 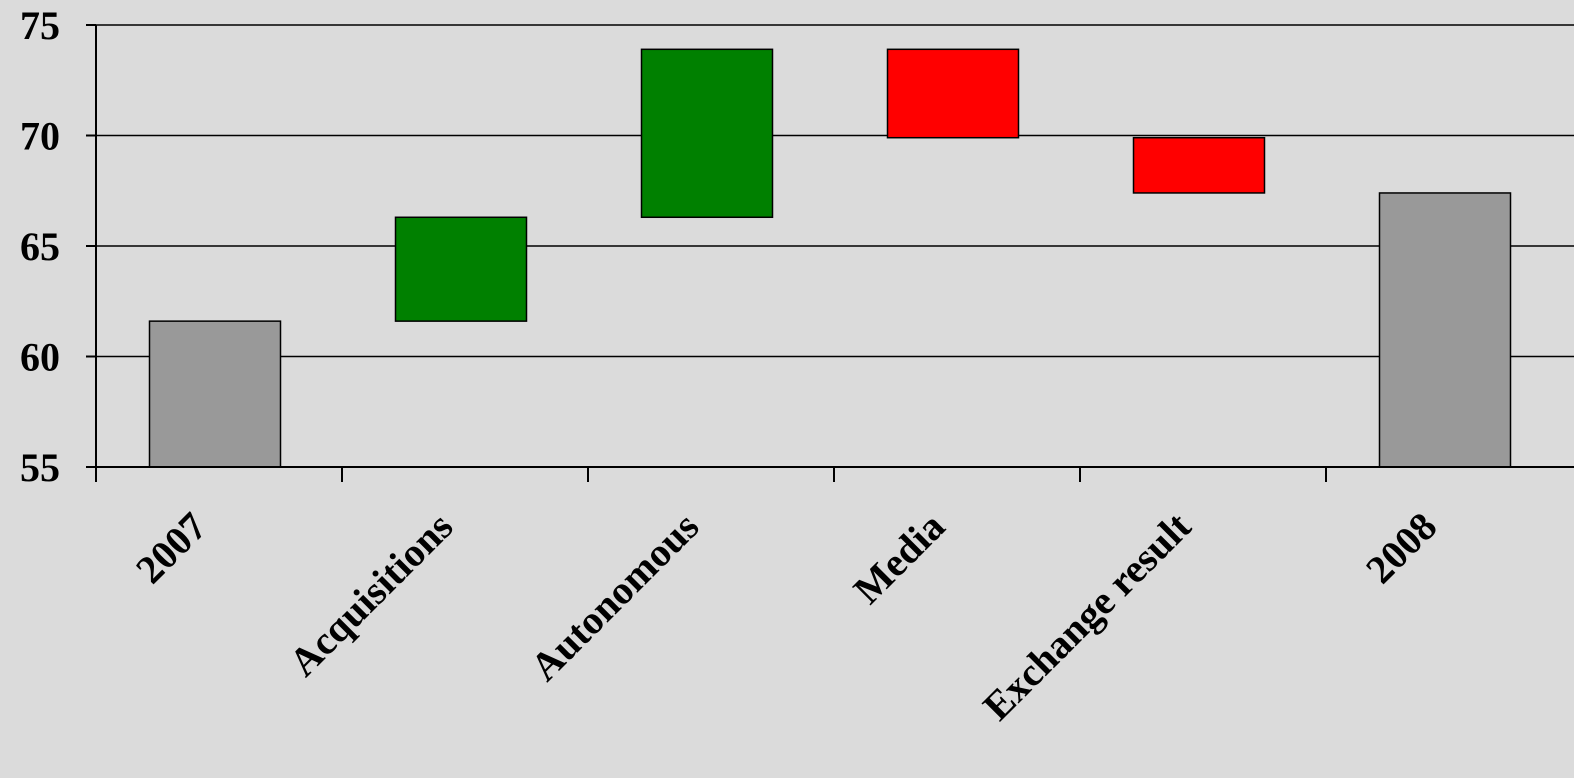 What do you see at coordinates (1445, 330) in the screenshot?
I see `bar-2008` at bounding box center [1445, 330].